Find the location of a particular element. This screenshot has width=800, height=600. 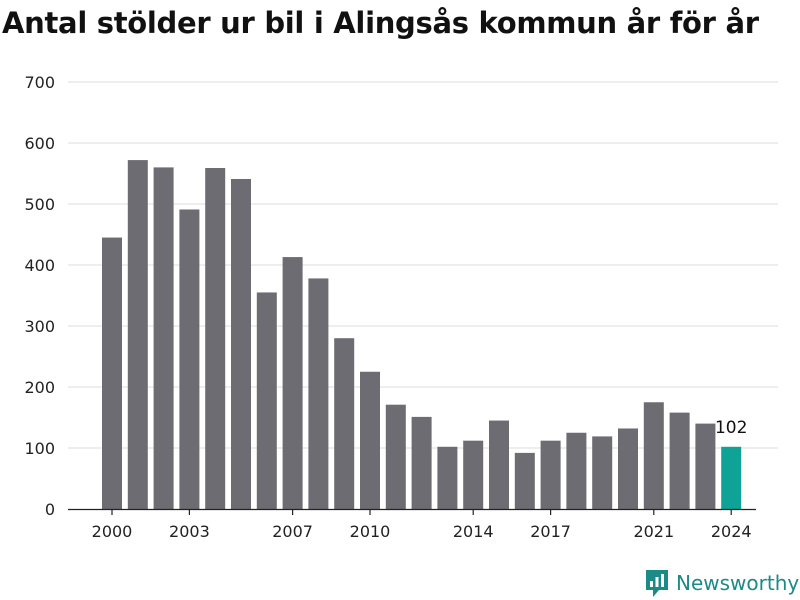

x-tick-label: 2021 is located at coordinates (653, 531).